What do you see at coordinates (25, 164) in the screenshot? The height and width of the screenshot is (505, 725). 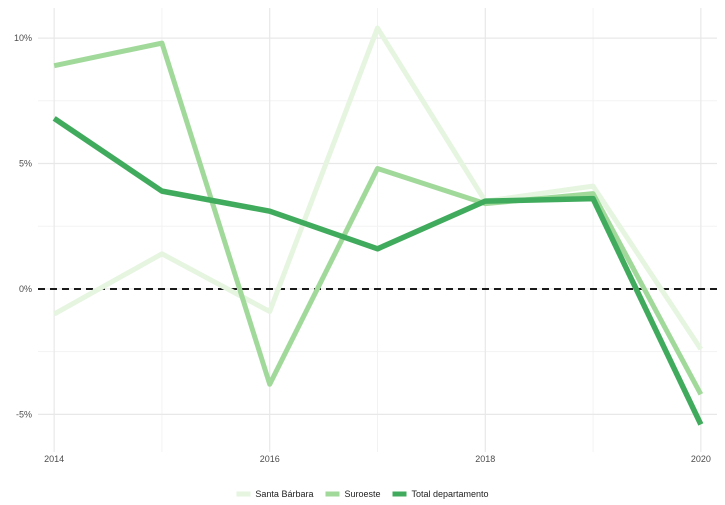 I see `y-tick-label: 5%` at bounding box center [25, 164].